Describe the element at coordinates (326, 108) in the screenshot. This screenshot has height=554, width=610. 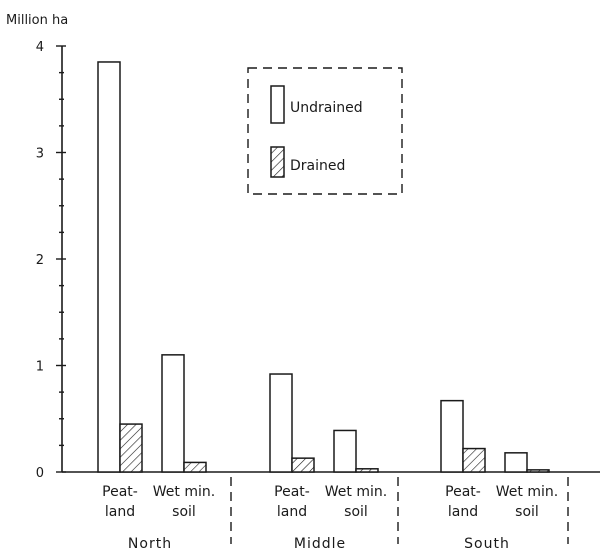
I see `legend-undrained-label: Undrained` at that location.